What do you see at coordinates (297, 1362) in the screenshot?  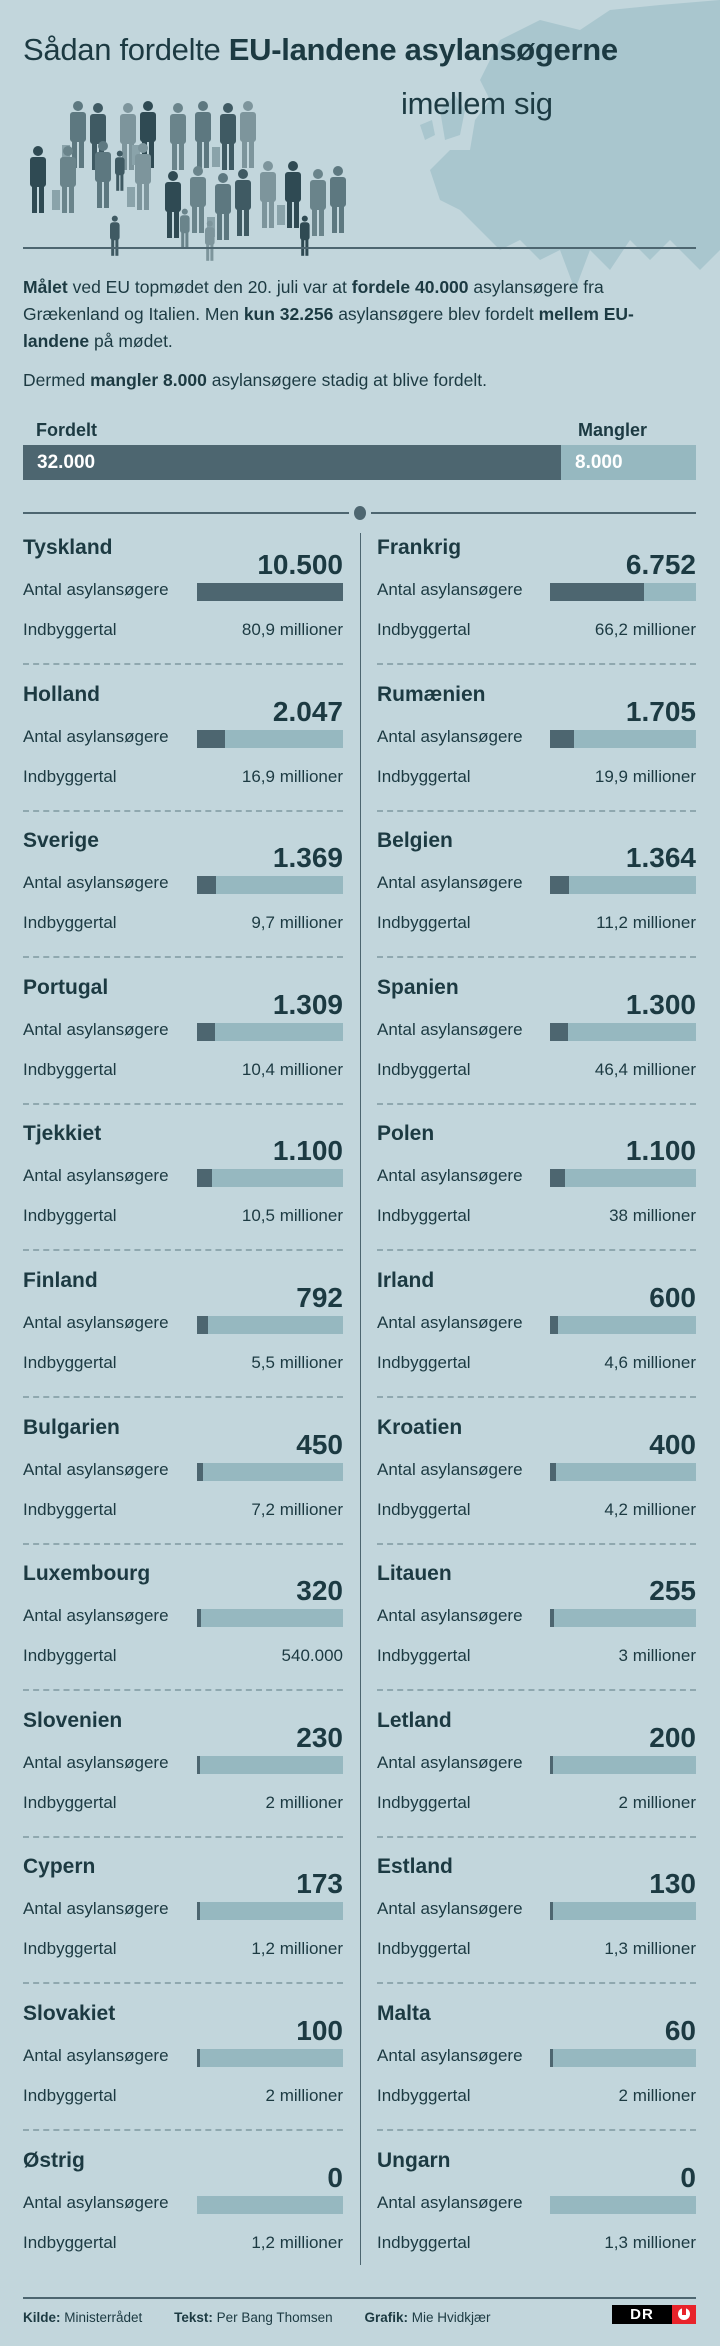 I see `population-value: 5,5 millioner` at bounding box center [297, 1362].